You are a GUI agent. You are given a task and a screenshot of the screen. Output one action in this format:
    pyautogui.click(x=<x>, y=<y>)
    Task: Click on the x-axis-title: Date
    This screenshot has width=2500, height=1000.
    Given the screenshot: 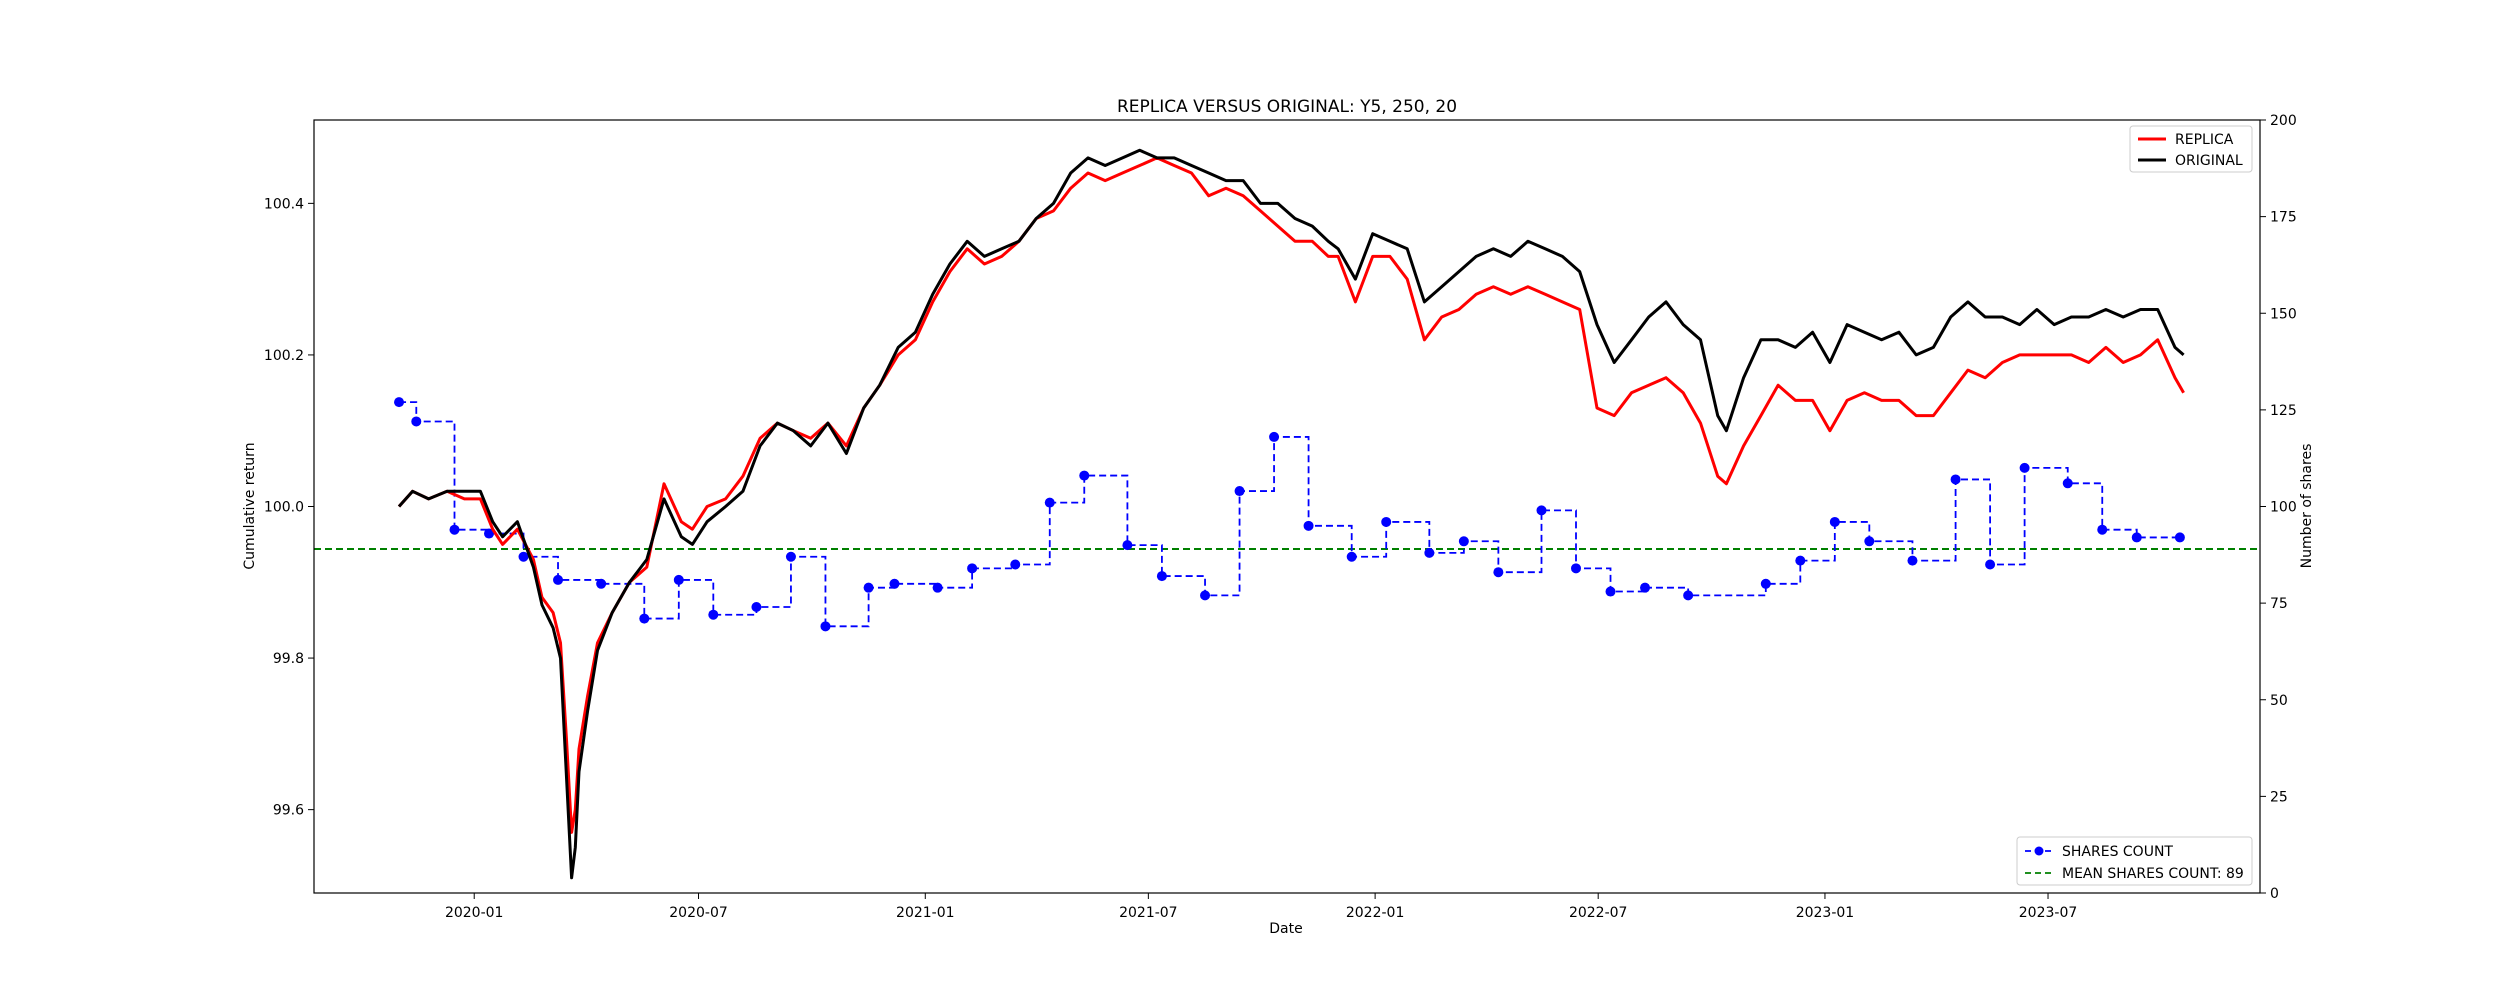 What is the action you would take?
    pyautogui.click(x=1285, y=929)
    